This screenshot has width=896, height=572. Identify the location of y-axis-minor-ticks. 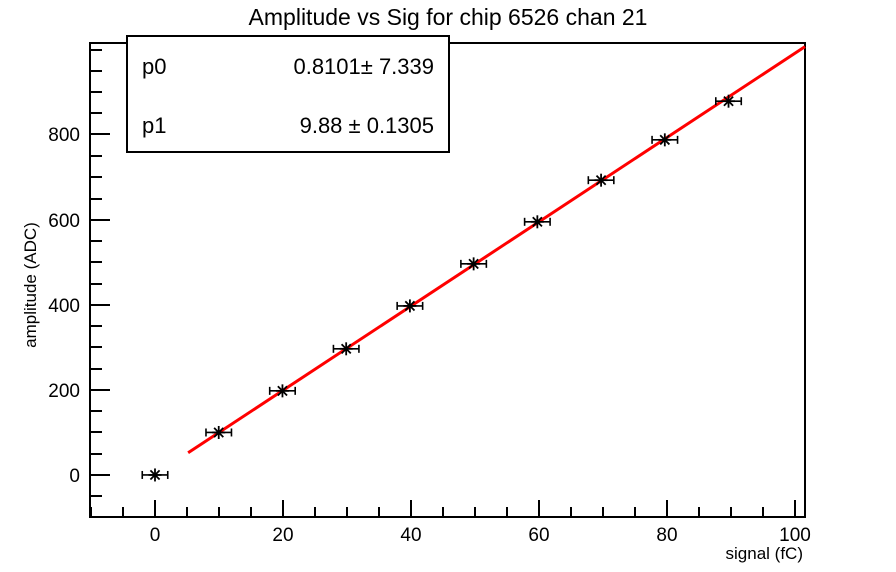
(96, 283).